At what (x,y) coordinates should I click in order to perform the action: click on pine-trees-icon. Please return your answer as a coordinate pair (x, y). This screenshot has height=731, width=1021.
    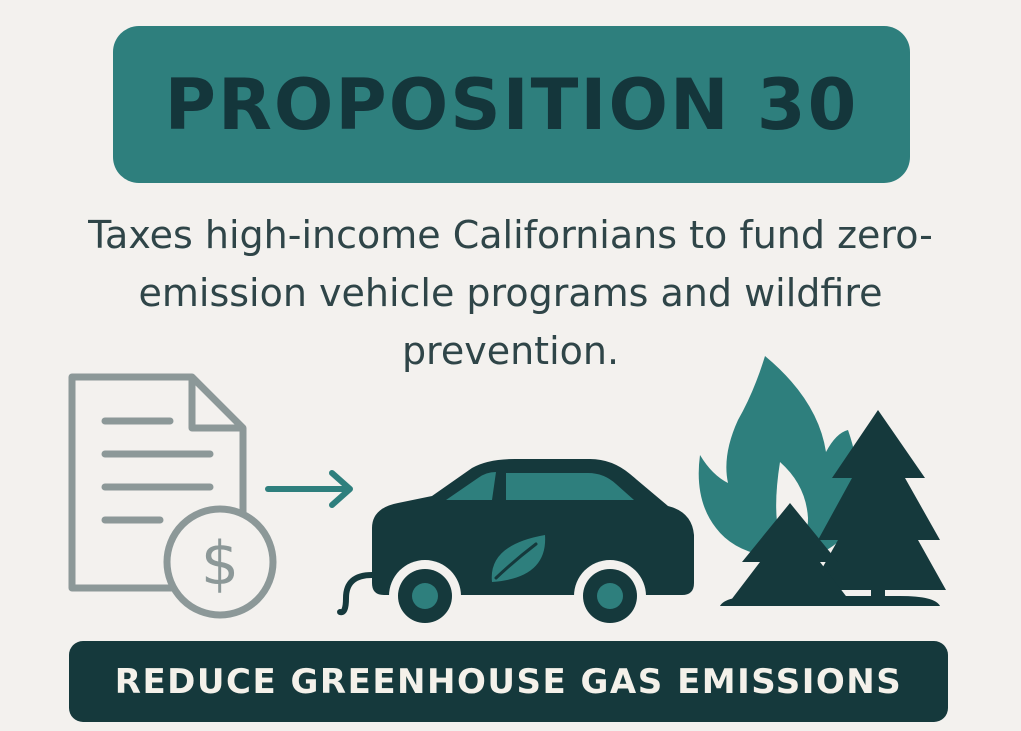
    Looking at the image, I should click on (833, 508).